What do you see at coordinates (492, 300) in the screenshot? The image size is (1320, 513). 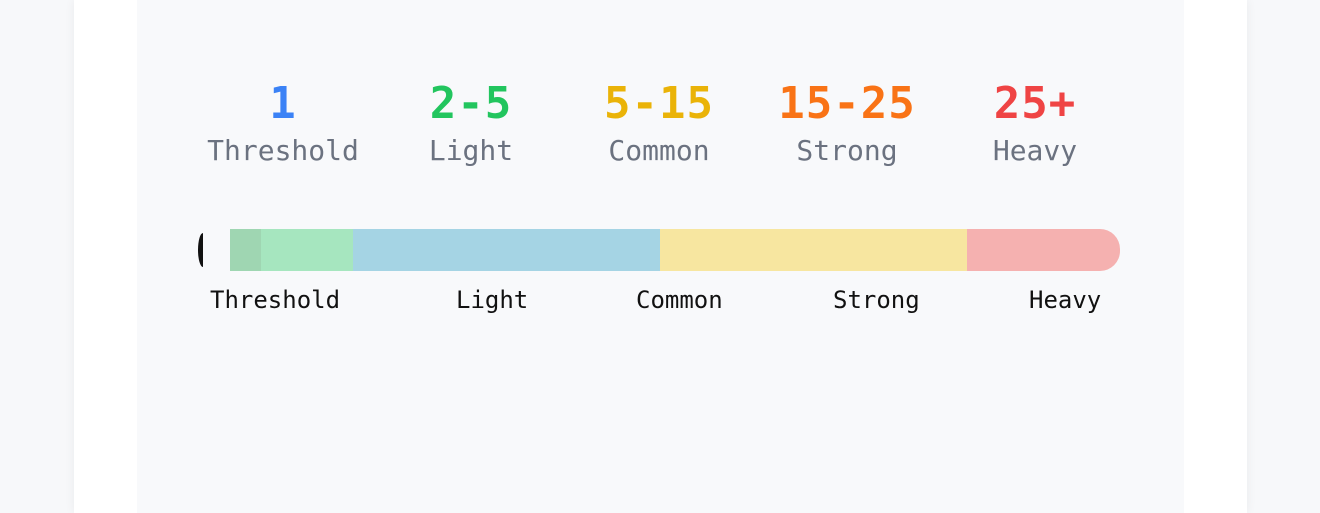 I see `scale-label-light: Light` at bounding box center [492, 300].